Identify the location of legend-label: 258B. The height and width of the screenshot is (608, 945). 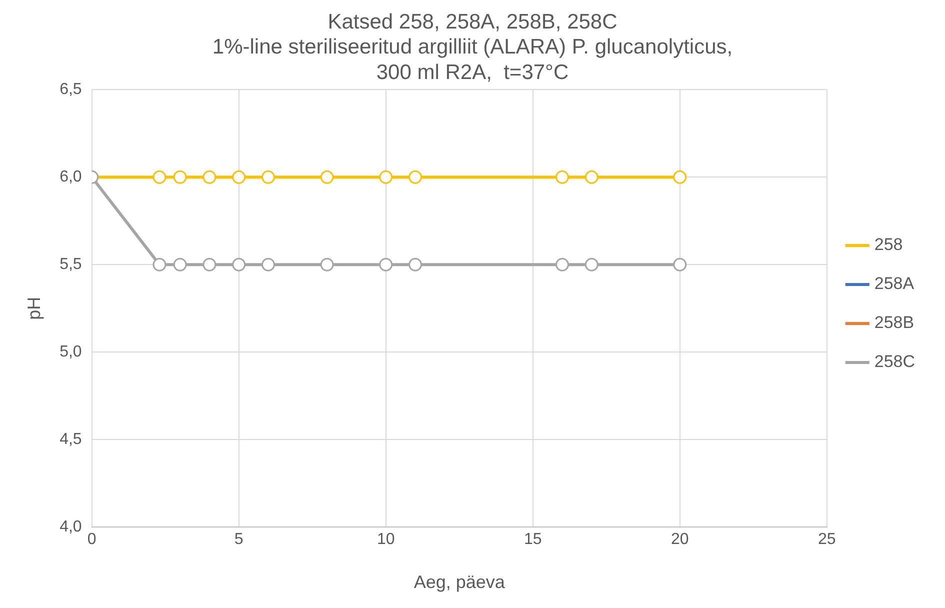
(894, 322).